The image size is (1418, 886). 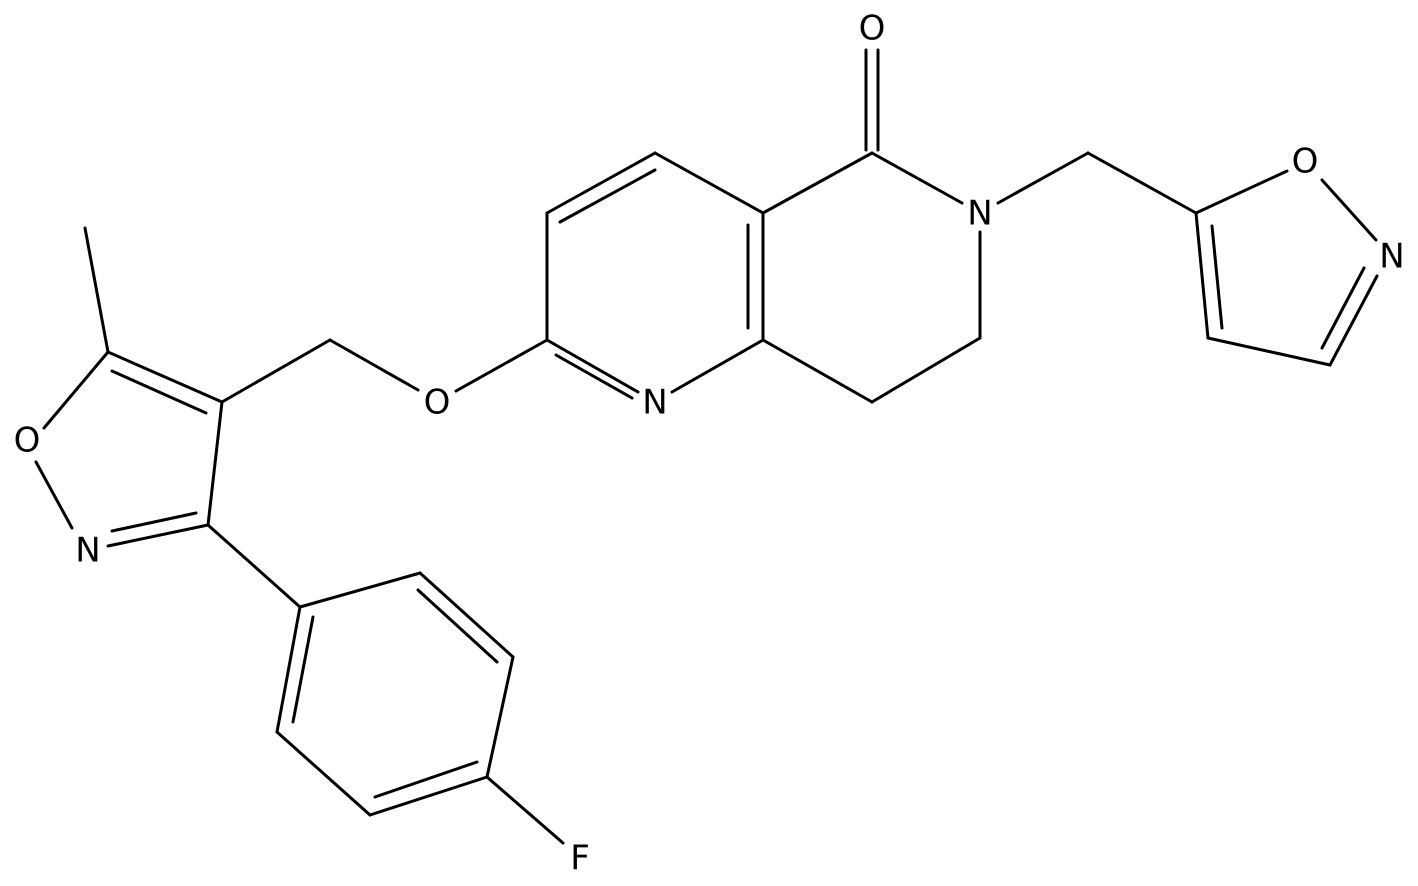 What do you see at coordinates (580, 859) in the screenshot?
I see `atom-label: F` at bounding box center [580, 859].